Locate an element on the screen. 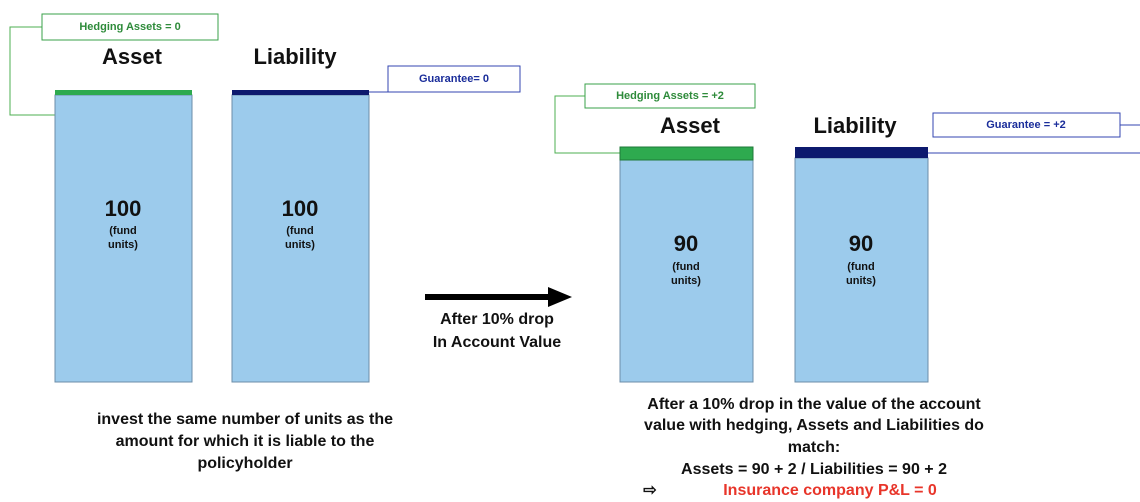  result-symbol: ⇨ is located at coordinates (650, 490).